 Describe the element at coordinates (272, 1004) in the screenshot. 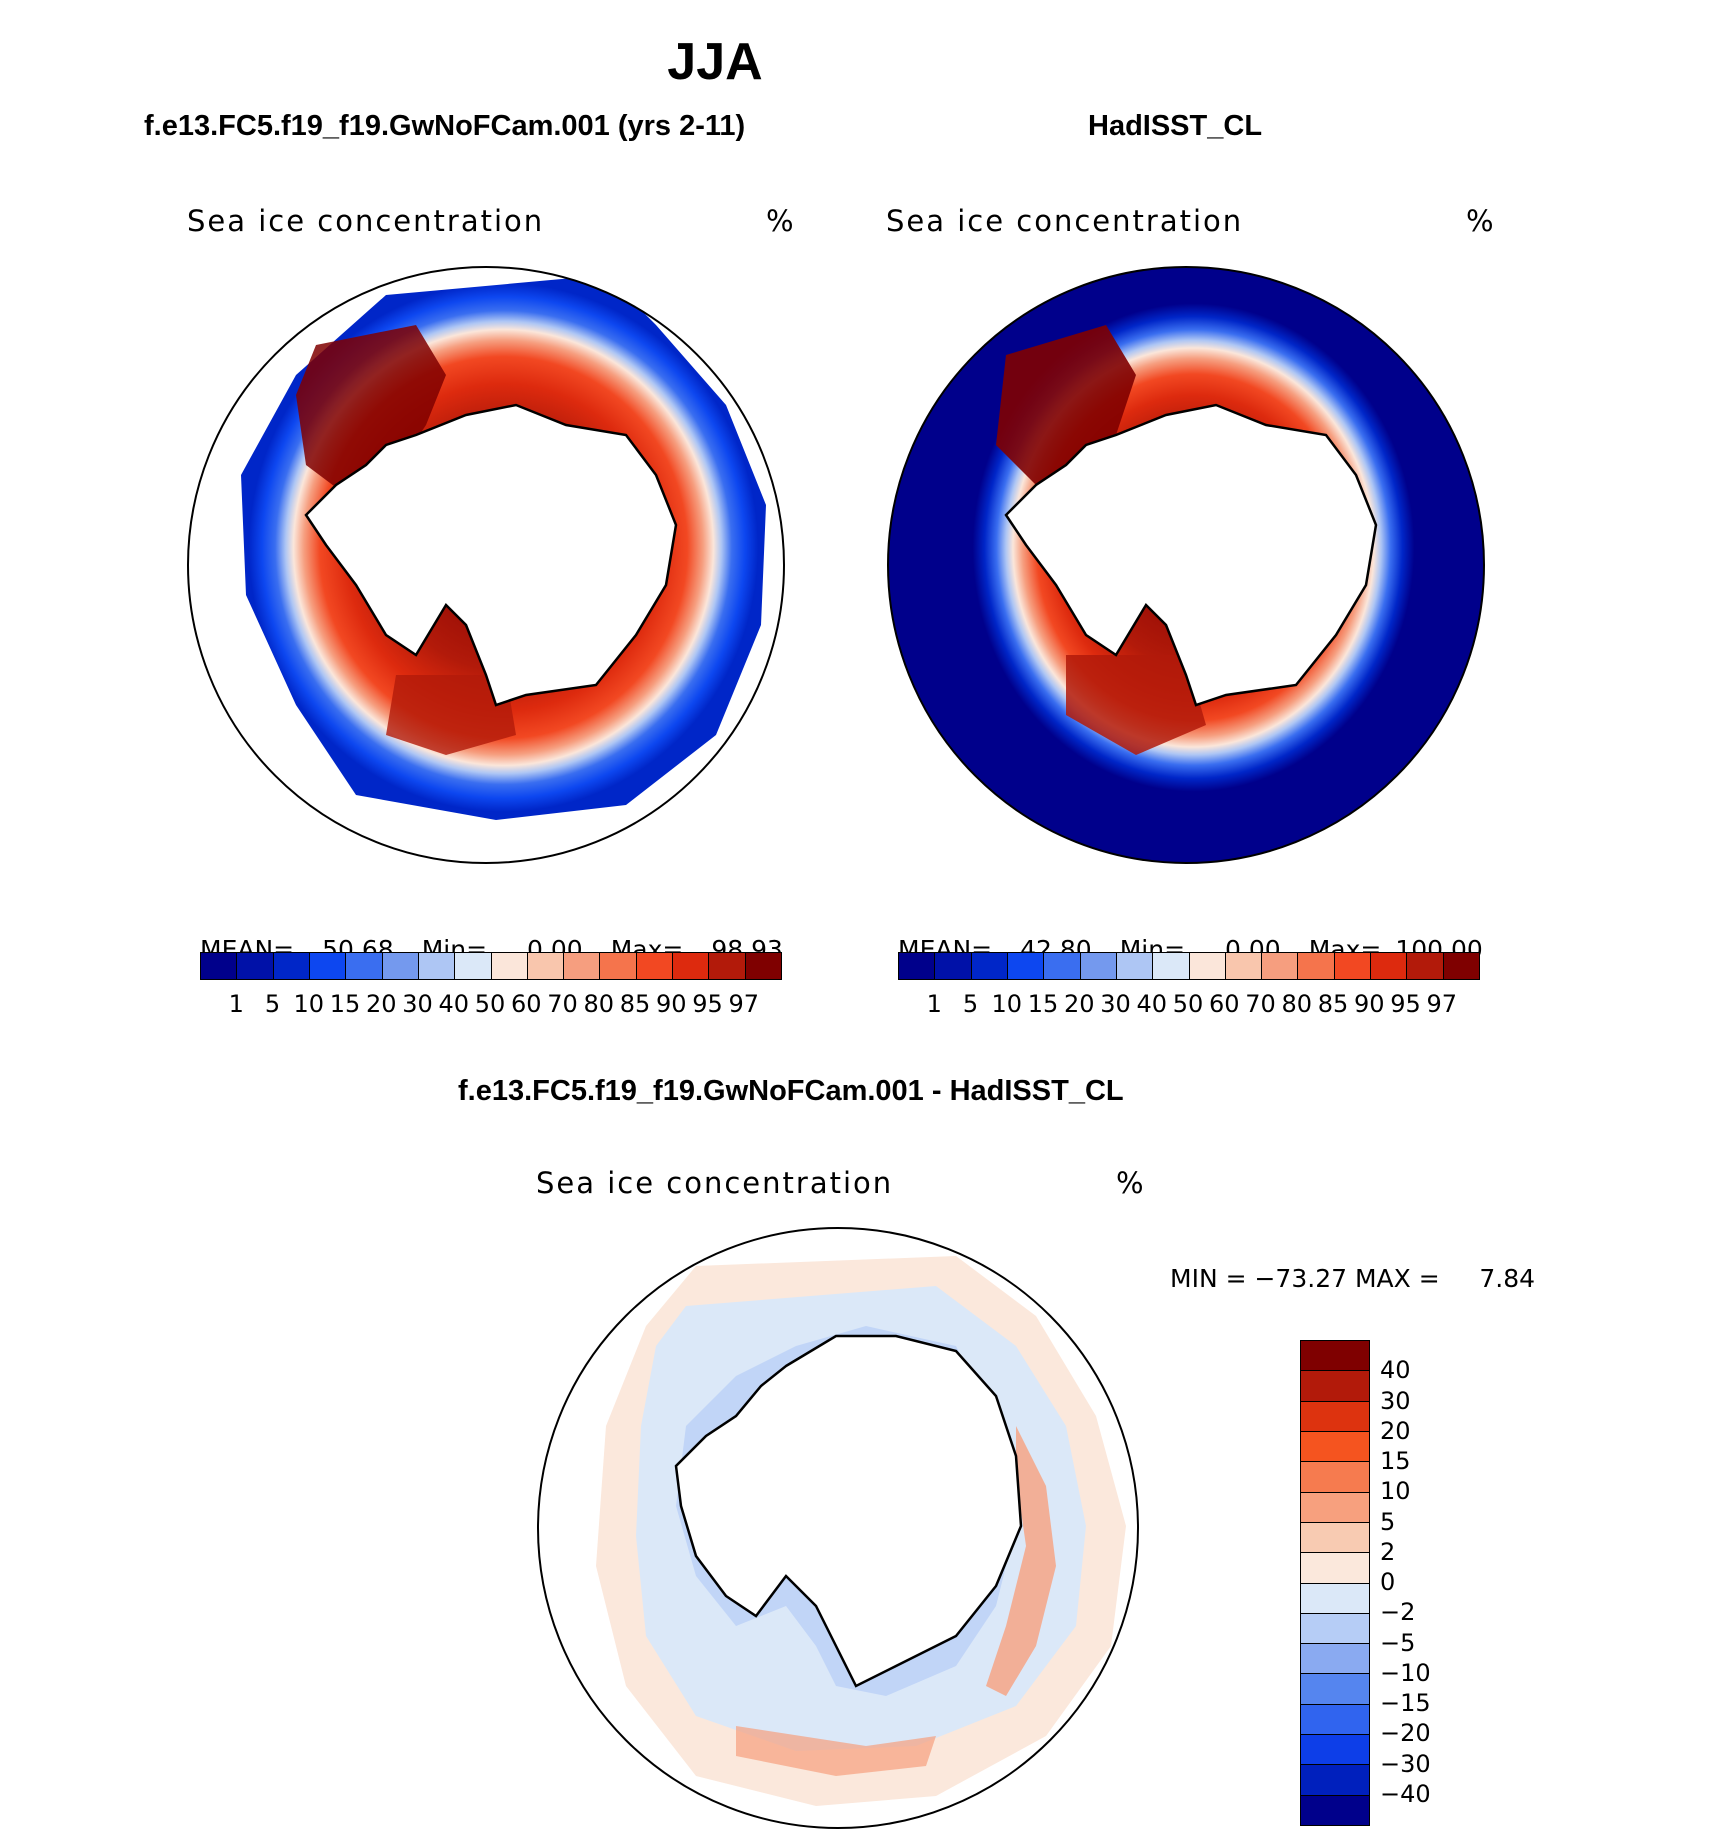

I see `left-colorbar-label-1: 5` at that location.